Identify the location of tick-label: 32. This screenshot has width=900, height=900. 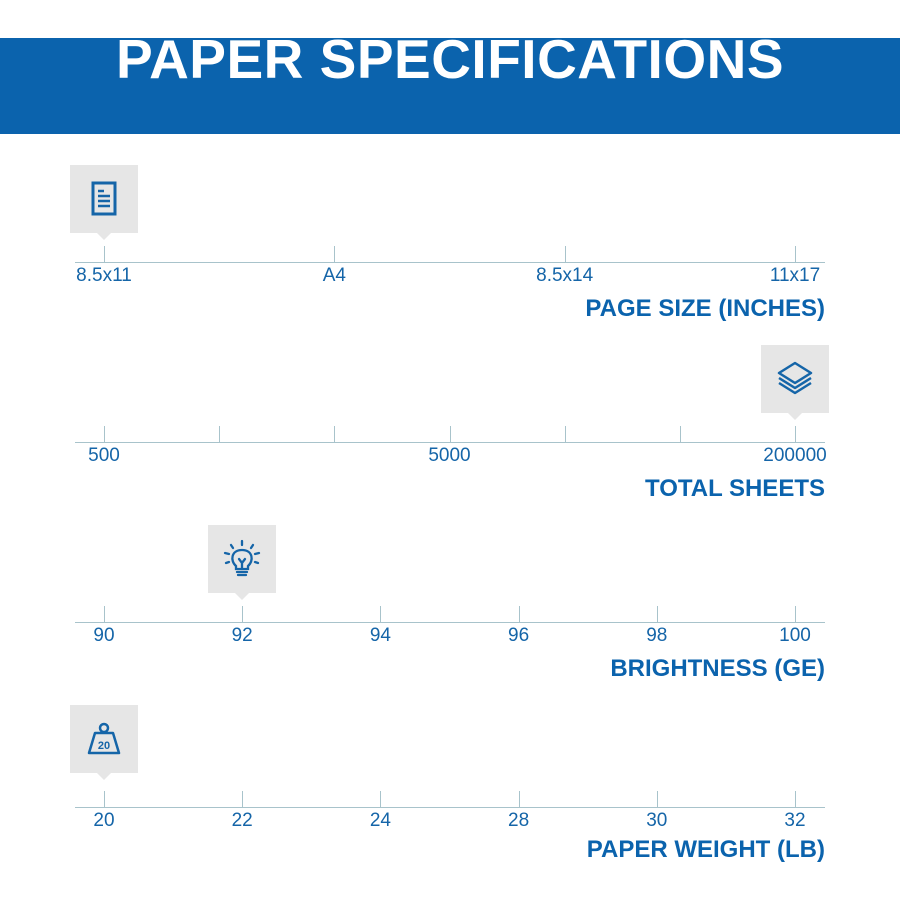
(795, 820).